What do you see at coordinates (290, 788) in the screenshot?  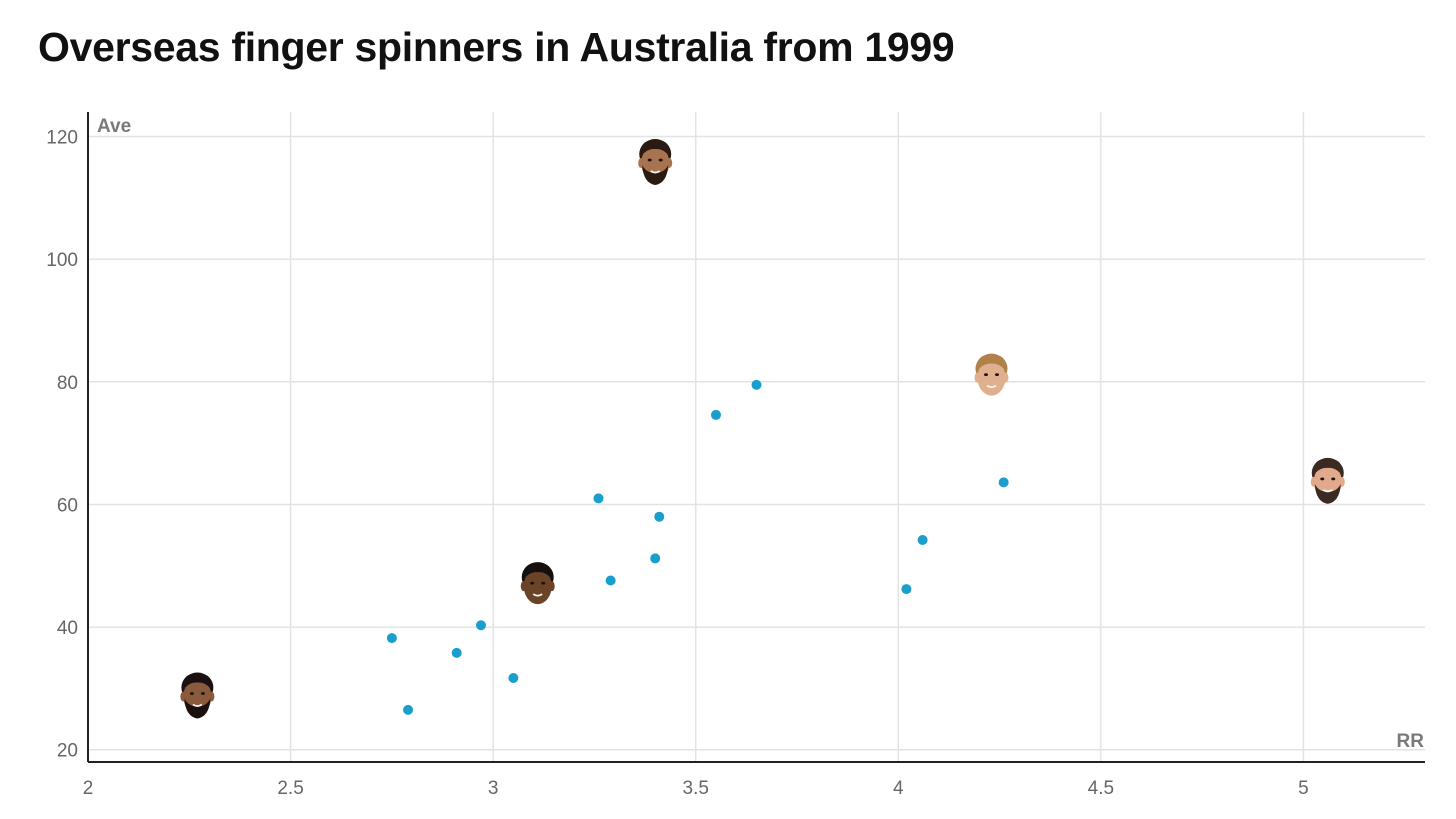 I see `x-tick-label: 2.5` at bounding box center [290, 788].